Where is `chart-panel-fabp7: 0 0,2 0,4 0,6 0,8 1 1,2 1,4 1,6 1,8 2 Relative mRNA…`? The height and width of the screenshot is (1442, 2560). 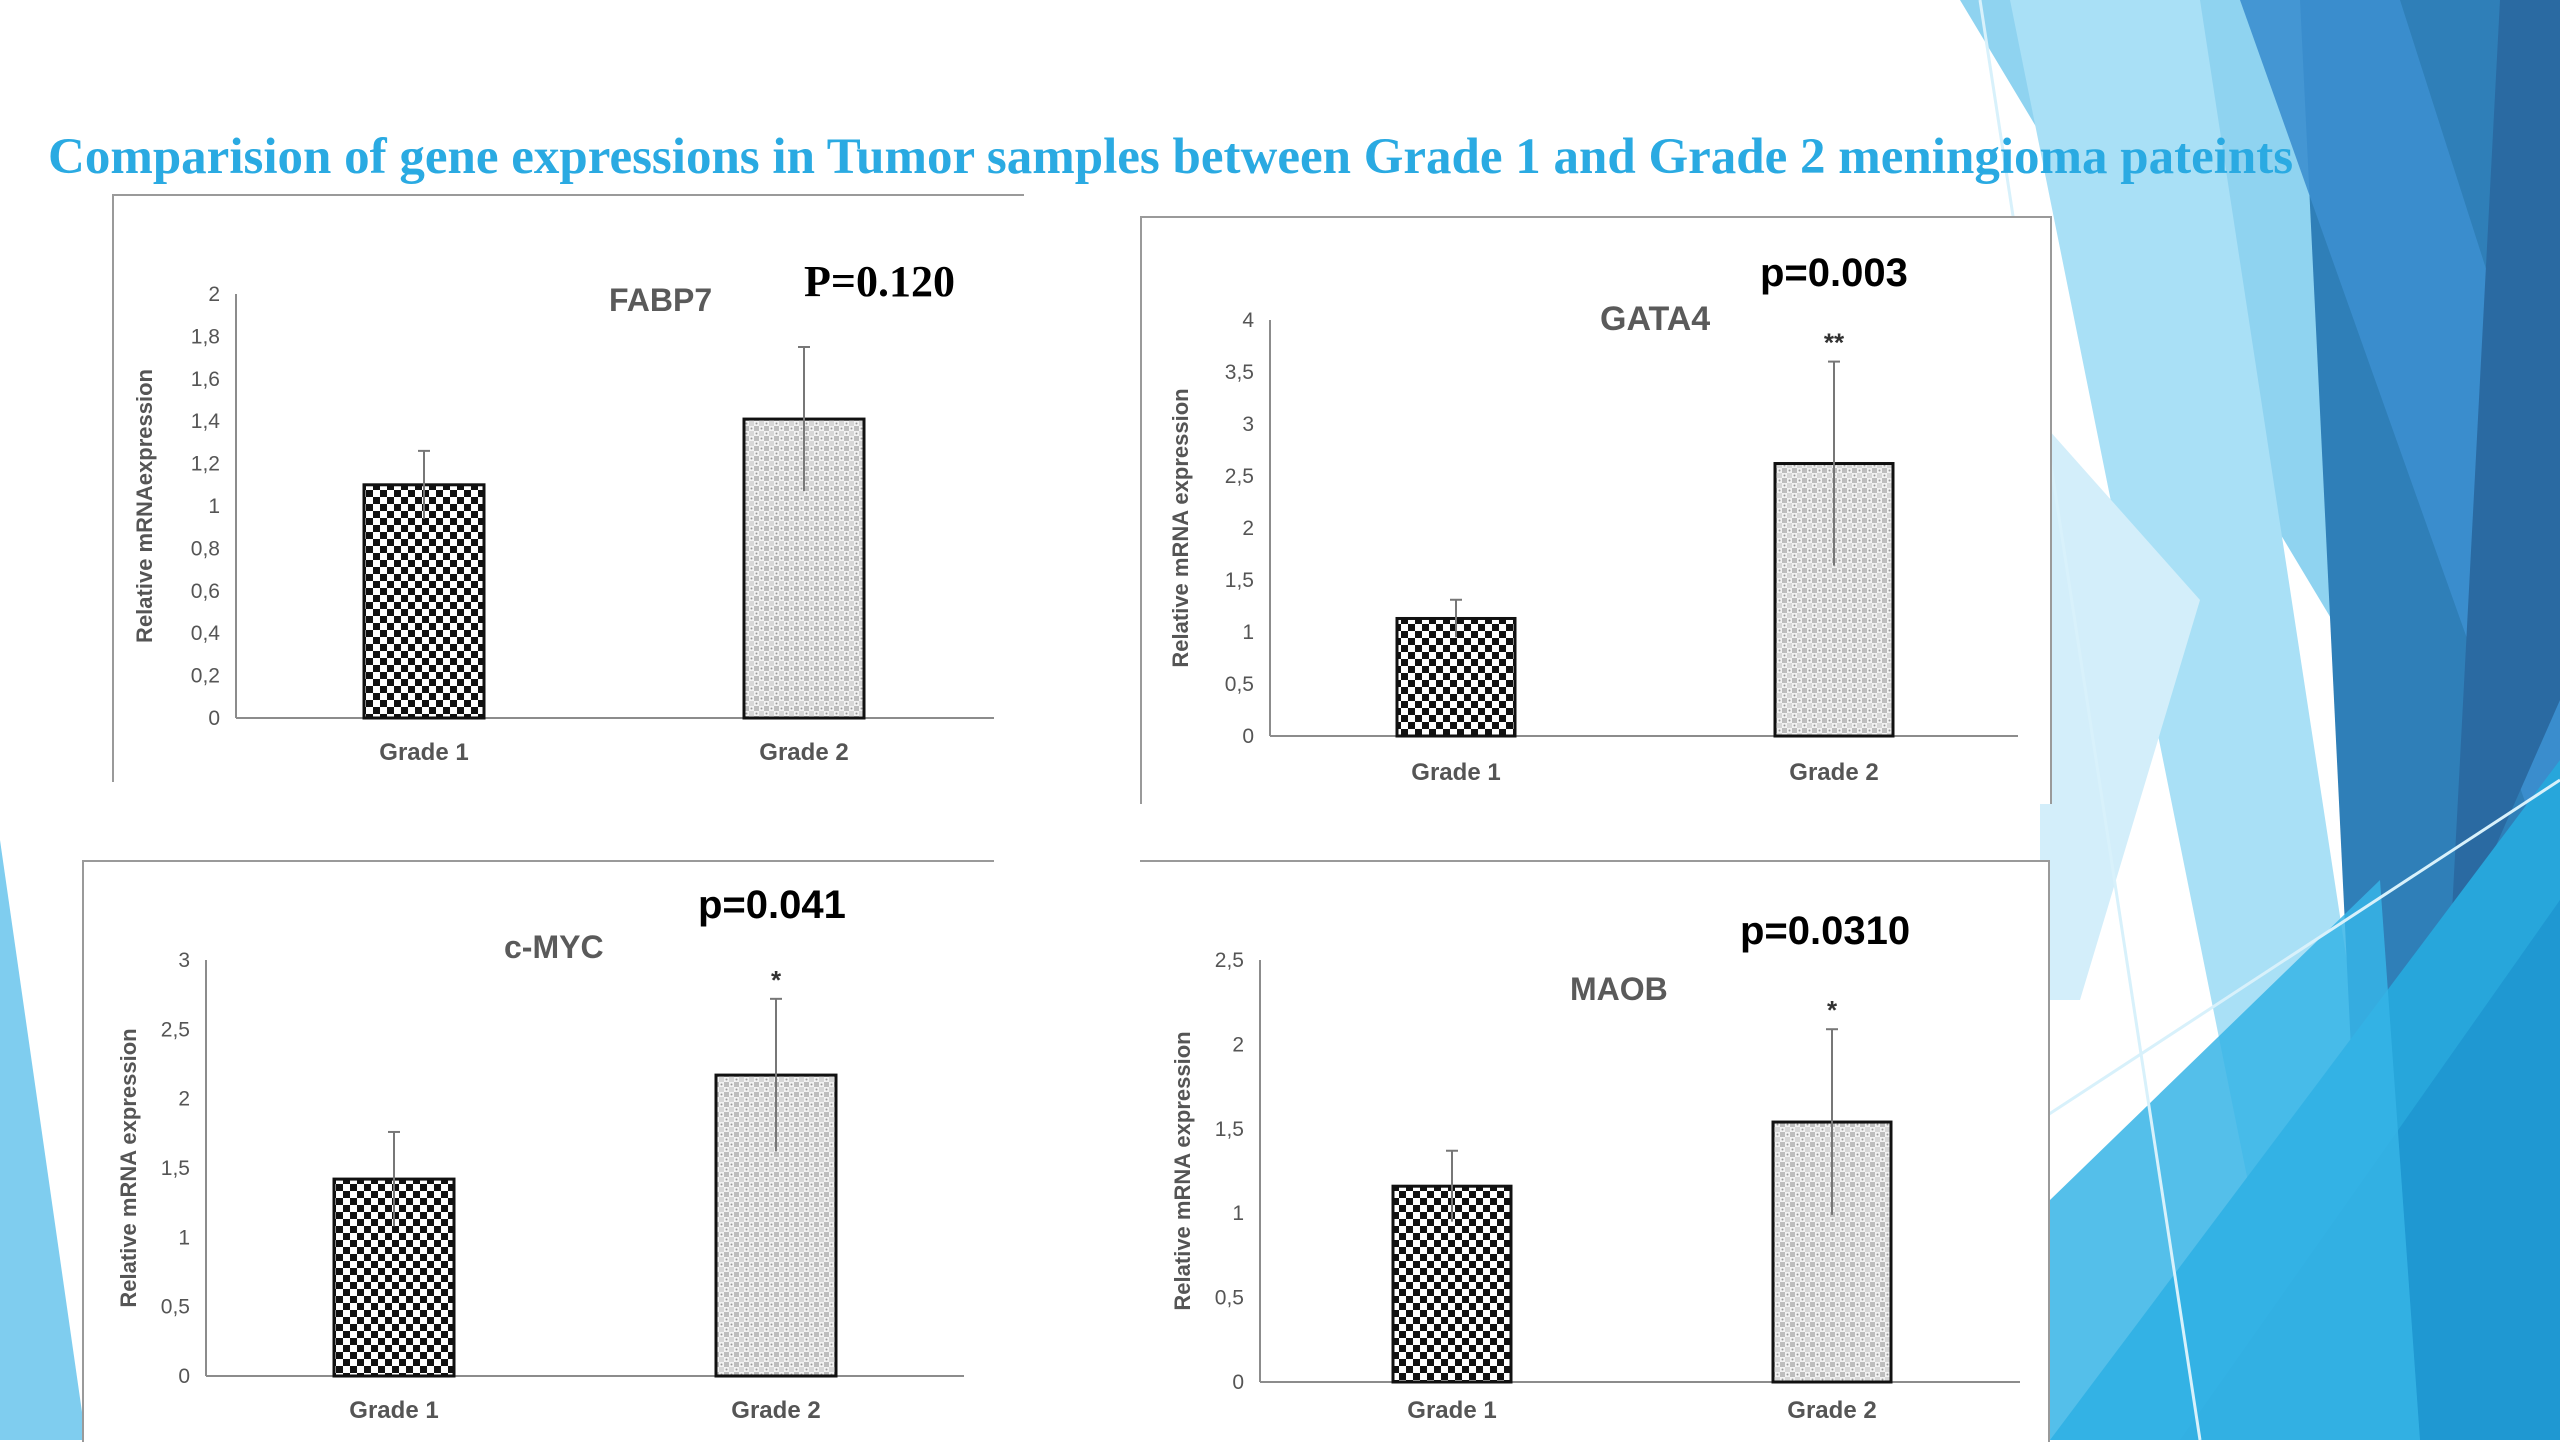 chart-panel-fabp7: 0 0,2 0,4 0,6 0,8 1 1,2 1,4 1,6 1,8 2 Relative mRNA… is located at coordinates (568, 488).